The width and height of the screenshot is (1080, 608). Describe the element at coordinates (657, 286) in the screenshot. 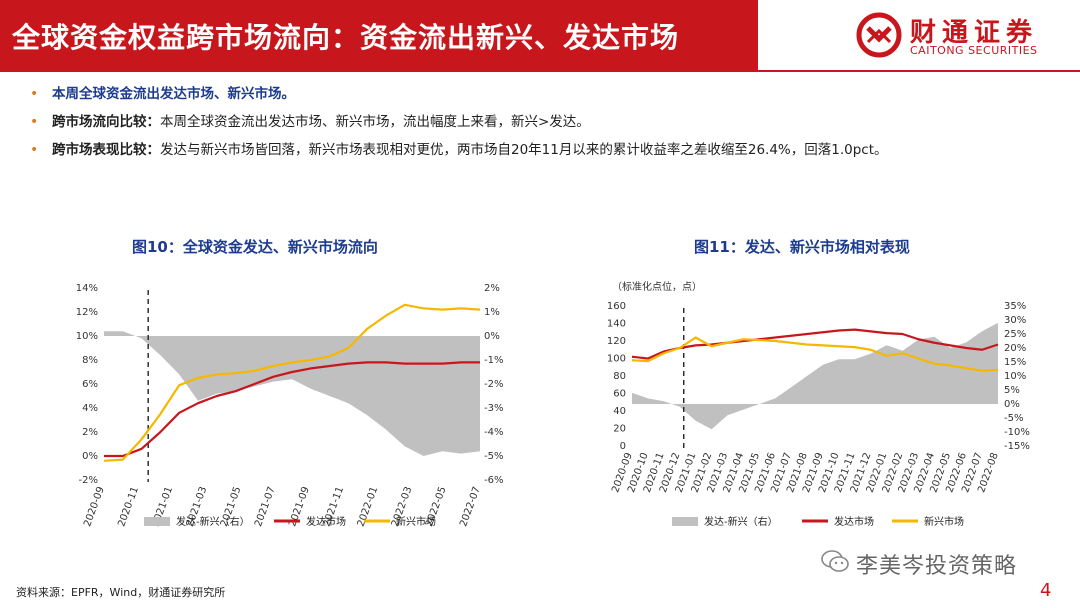

I see `unit-label: （标准化点位，点）` at that location.